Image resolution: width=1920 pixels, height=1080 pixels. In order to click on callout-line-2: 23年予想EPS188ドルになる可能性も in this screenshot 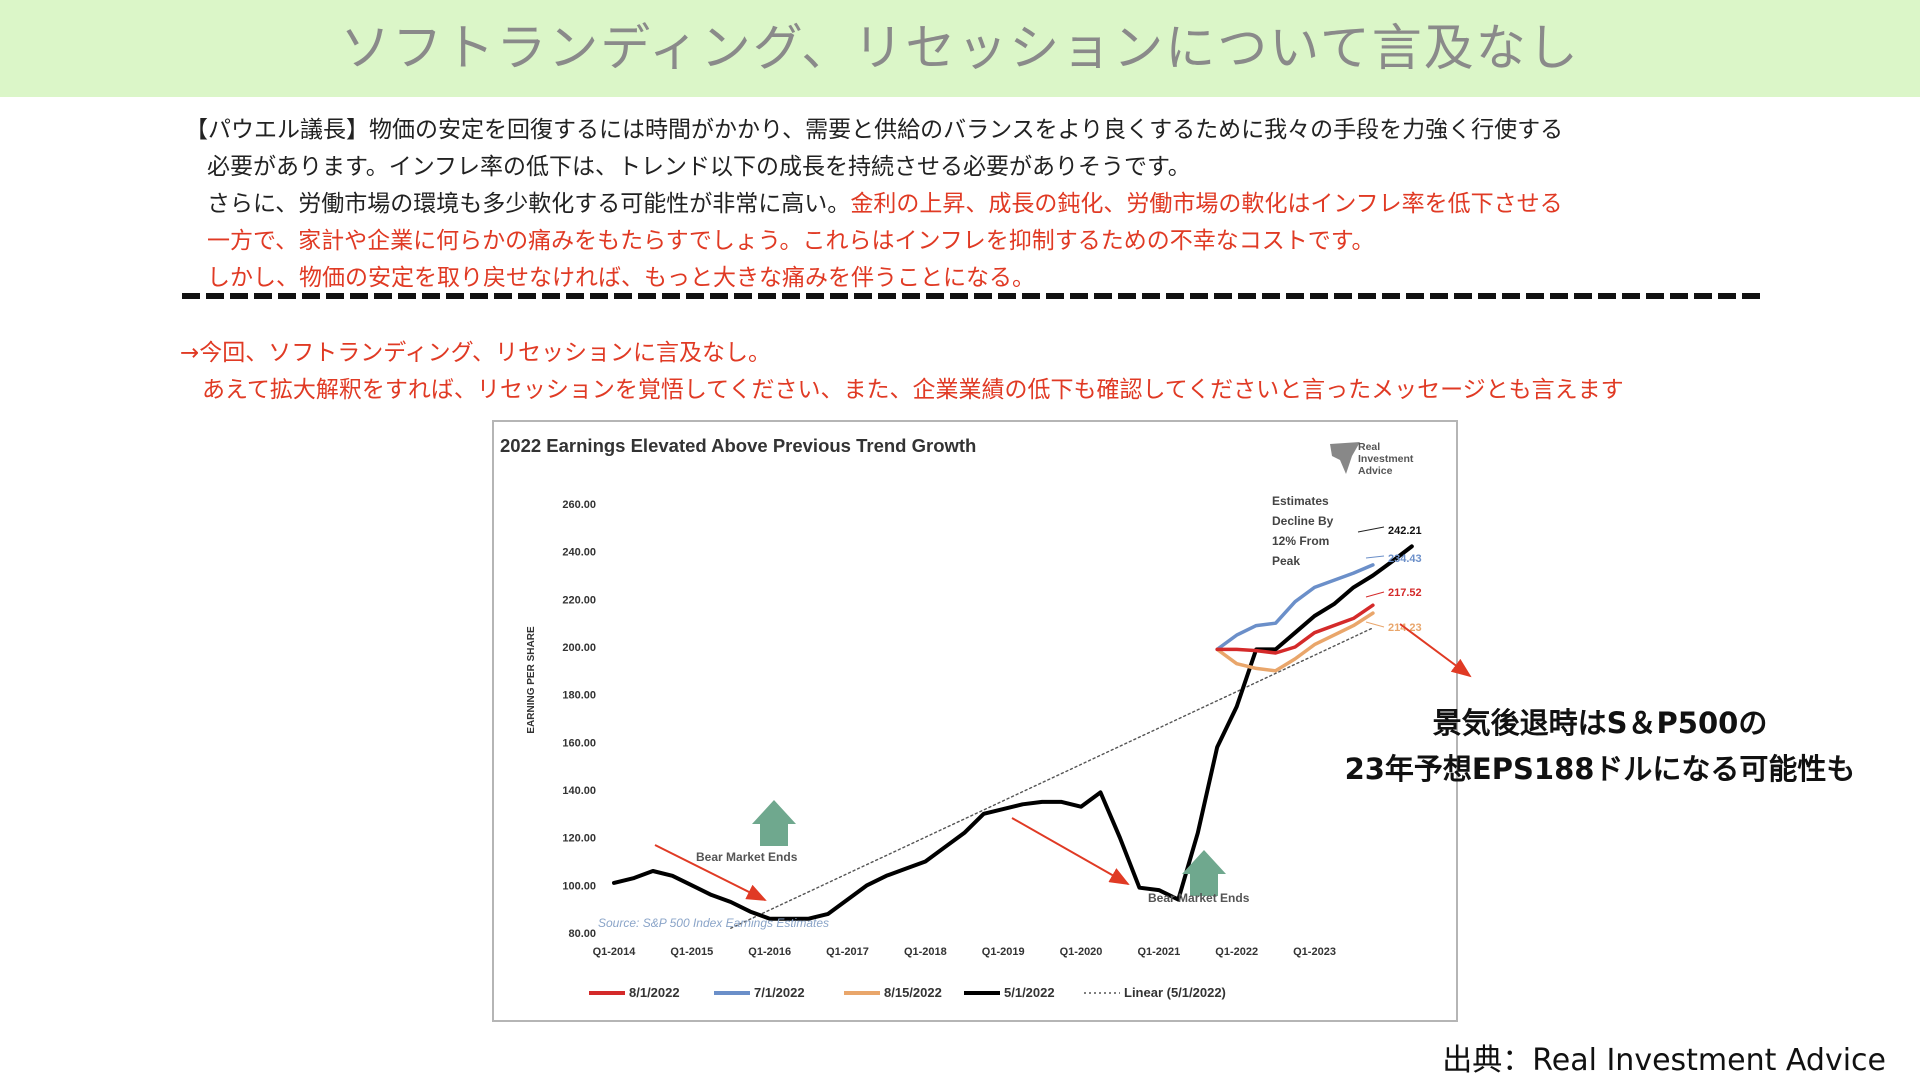, I will do `click(1600, 769)`.